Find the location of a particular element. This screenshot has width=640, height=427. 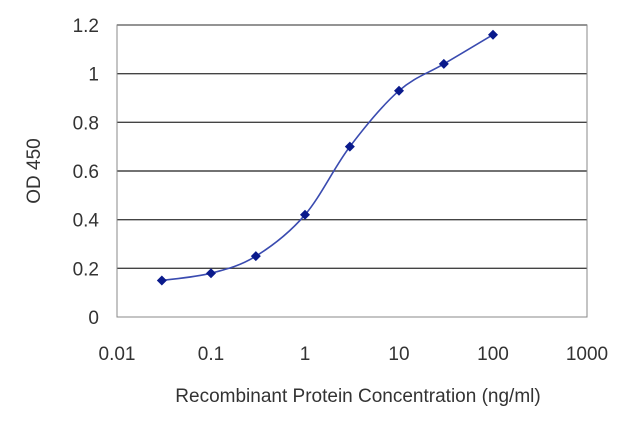

y-tick-label: 0.6 is located at coordinates (86, 172).